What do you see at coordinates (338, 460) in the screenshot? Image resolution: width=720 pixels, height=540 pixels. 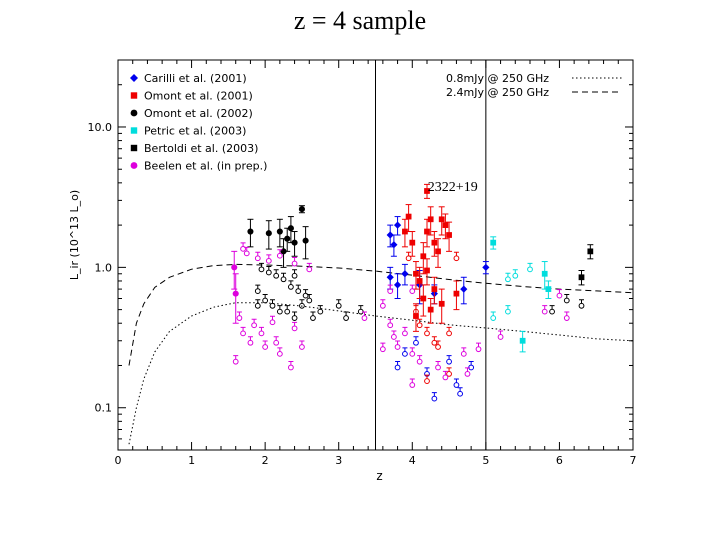 I see `x-tick-label: 3` at bounding box center [338, 460].